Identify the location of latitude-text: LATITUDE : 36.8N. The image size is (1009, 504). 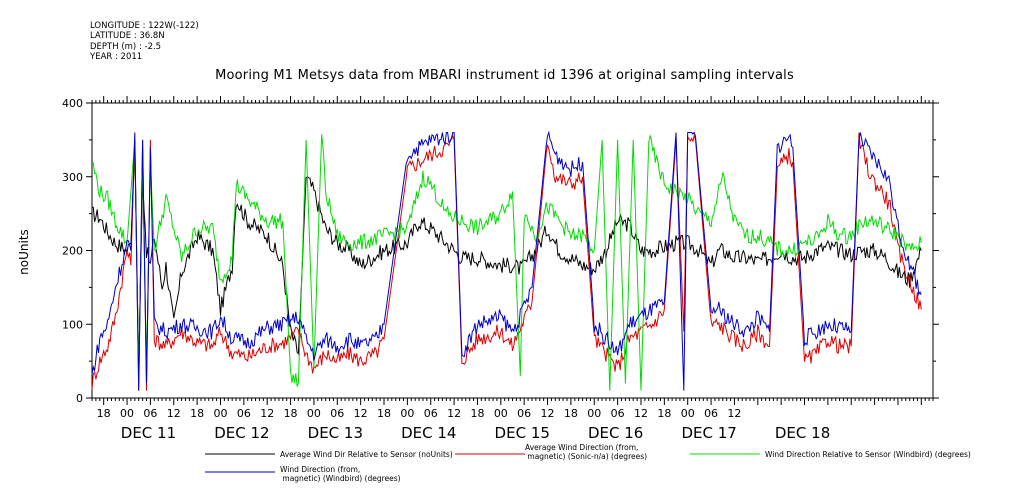
(127, 36).